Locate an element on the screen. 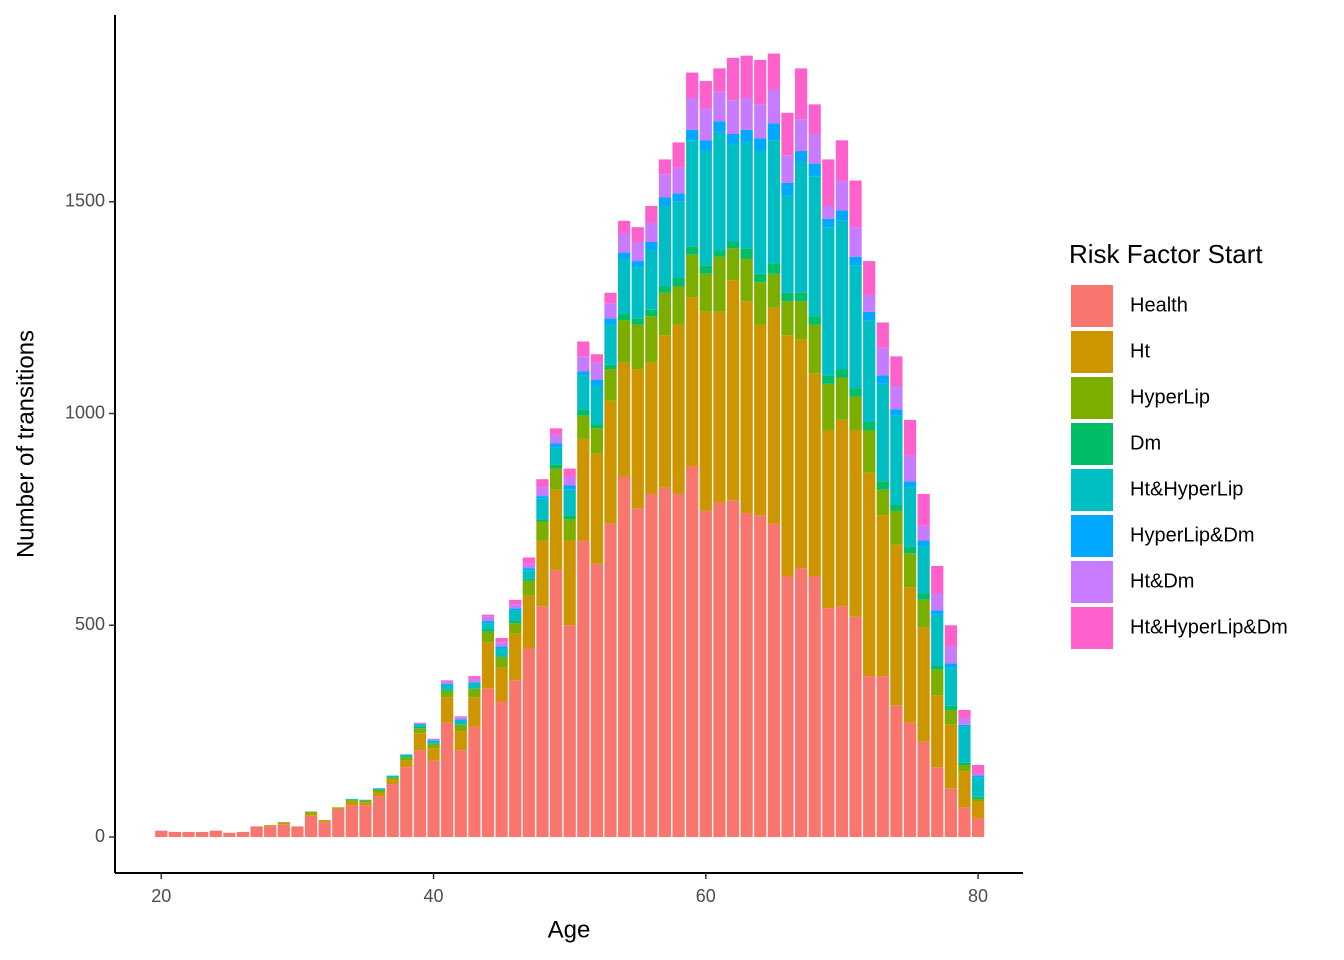 Image resolution: width=1344 pixels, height=960 pixels. legend-title: Risk Factor Start is located at coordinates (1166, 254).